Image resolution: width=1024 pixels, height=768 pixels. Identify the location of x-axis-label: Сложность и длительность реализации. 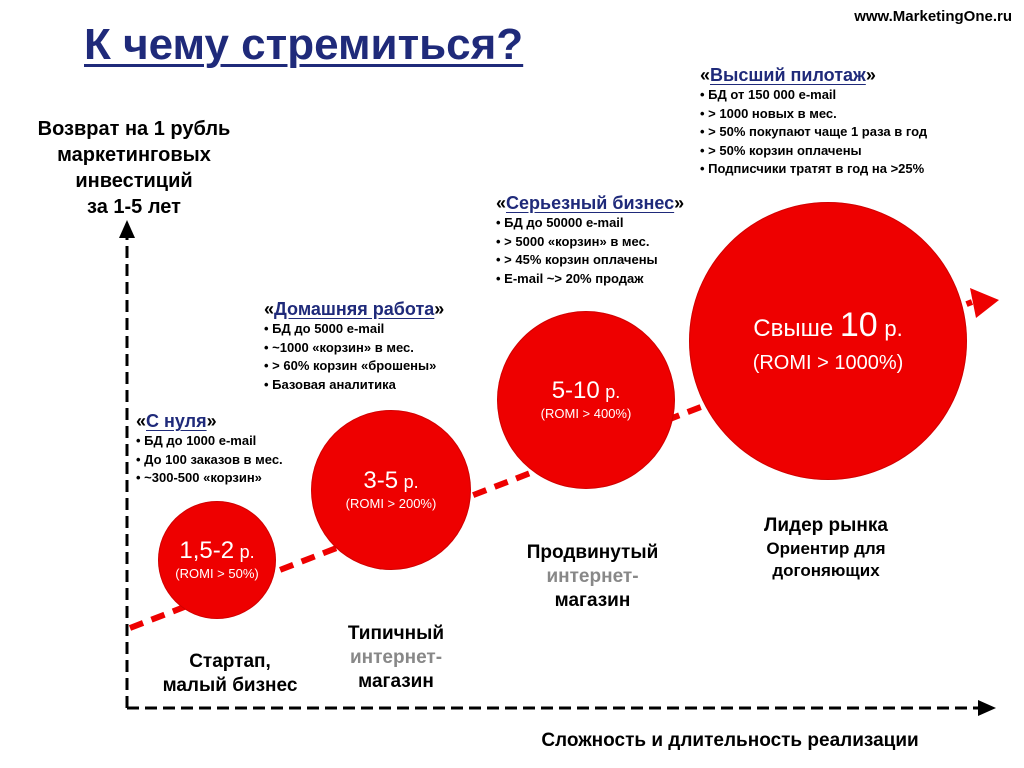
(730, 740).